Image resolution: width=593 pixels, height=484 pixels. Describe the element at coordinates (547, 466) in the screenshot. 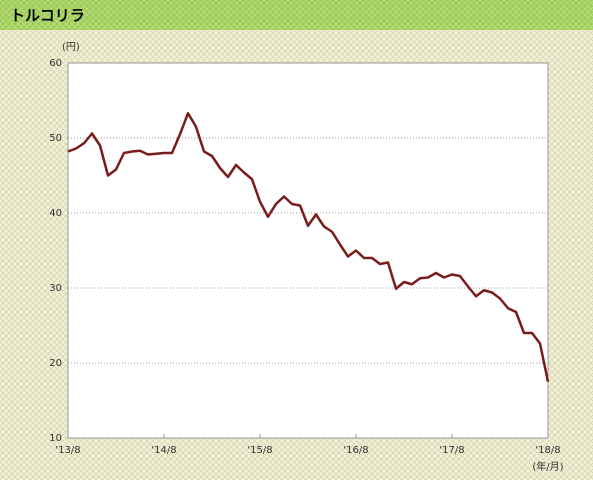

I see `x-axis-label: (年/月)` at that location.